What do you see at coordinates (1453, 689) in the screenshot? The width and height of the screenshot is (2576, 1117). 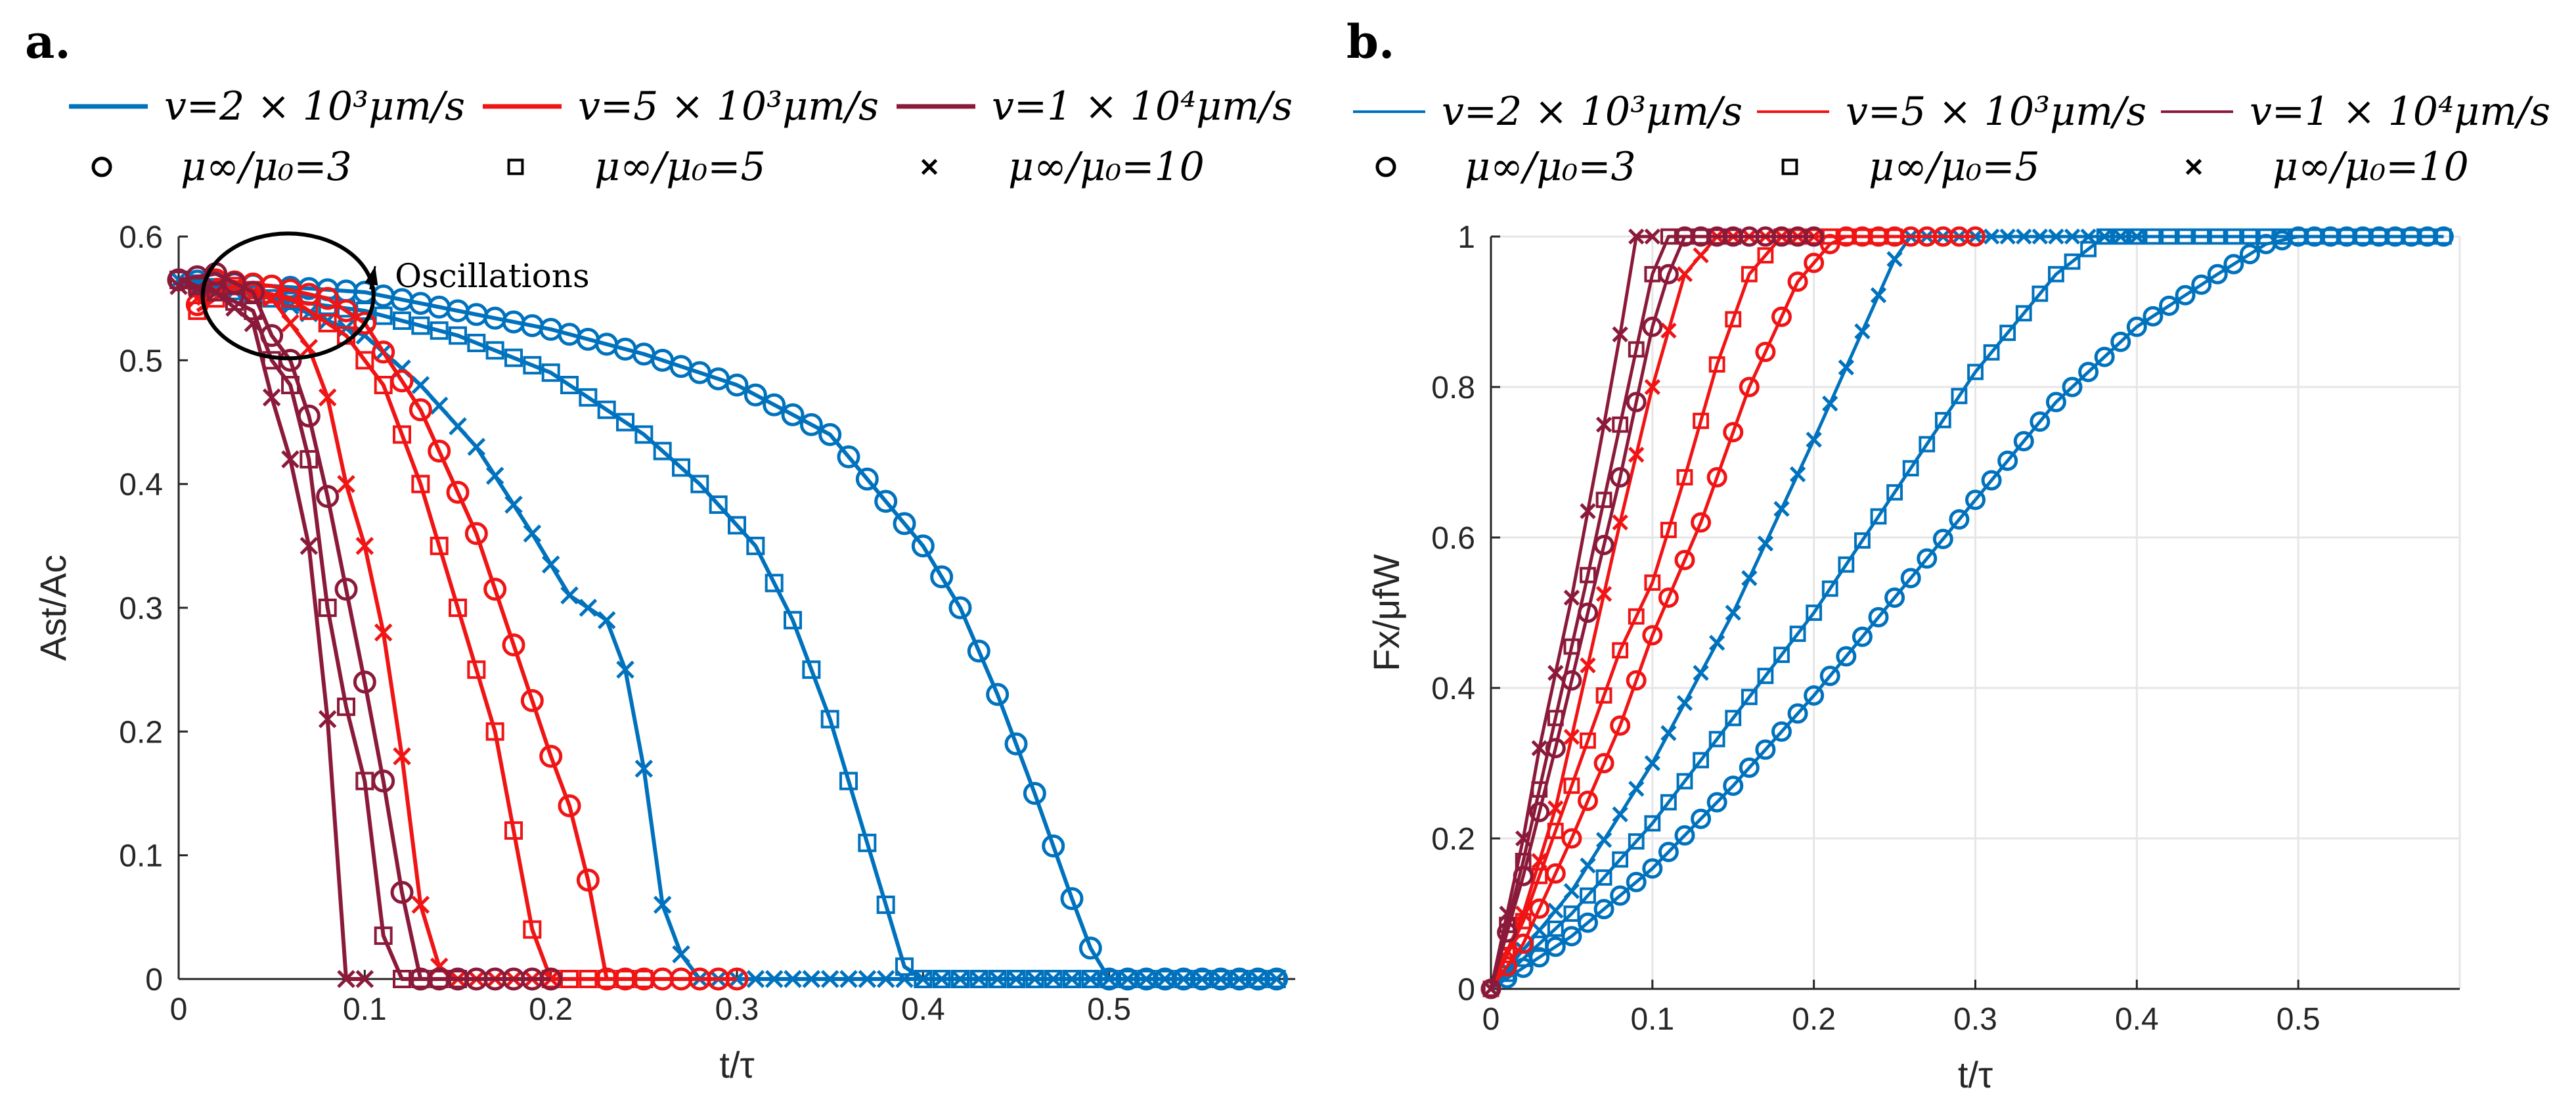 I see `y-tick-label-3: 0.4` at bounding box center [1453, 689].